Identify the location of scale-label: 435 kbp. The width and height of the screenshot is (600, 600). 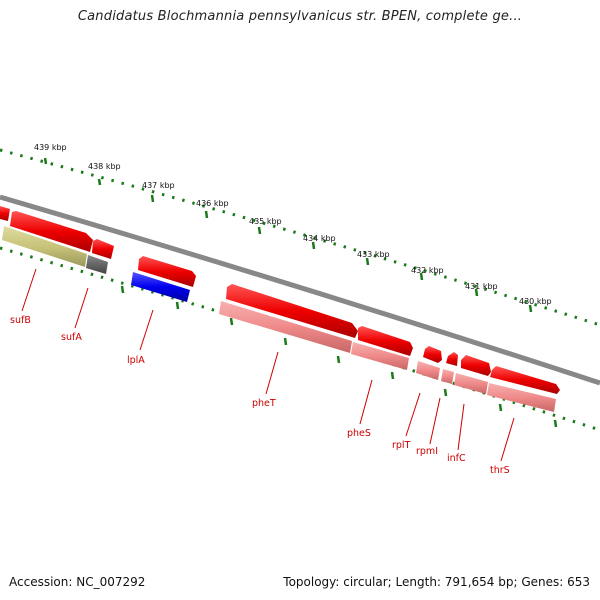
(265, 221).